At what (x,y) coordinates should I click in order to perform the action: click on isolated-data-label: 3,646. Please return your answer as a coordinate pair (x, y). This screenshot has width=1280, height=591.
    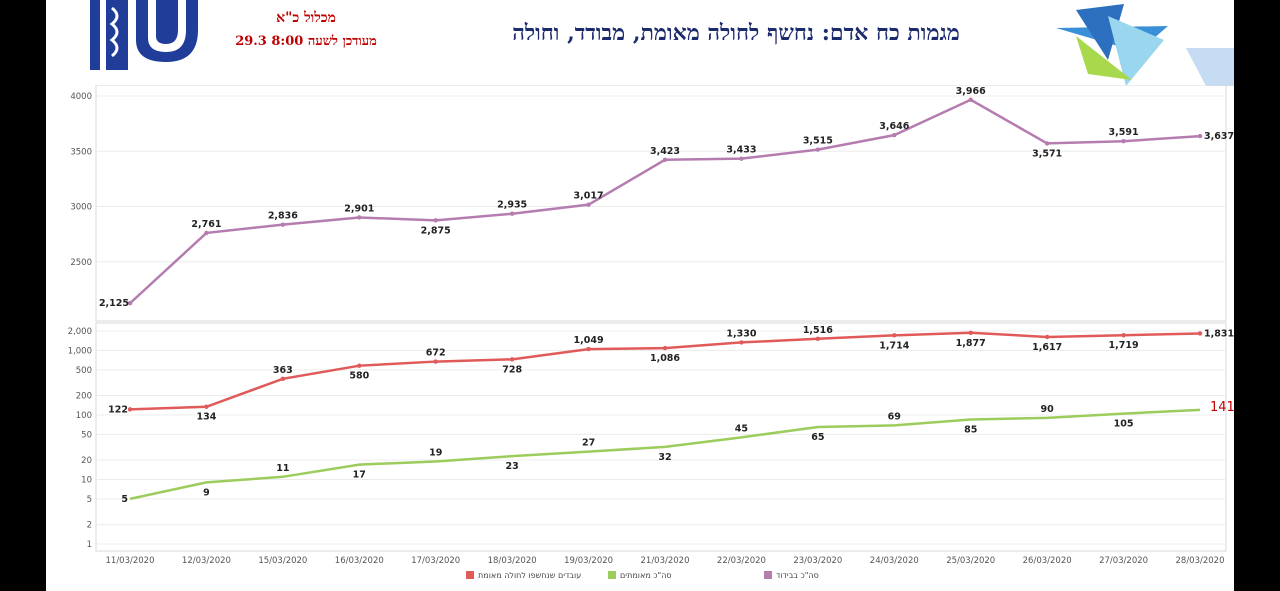
    Looking at the image, I should click on (894, 126).